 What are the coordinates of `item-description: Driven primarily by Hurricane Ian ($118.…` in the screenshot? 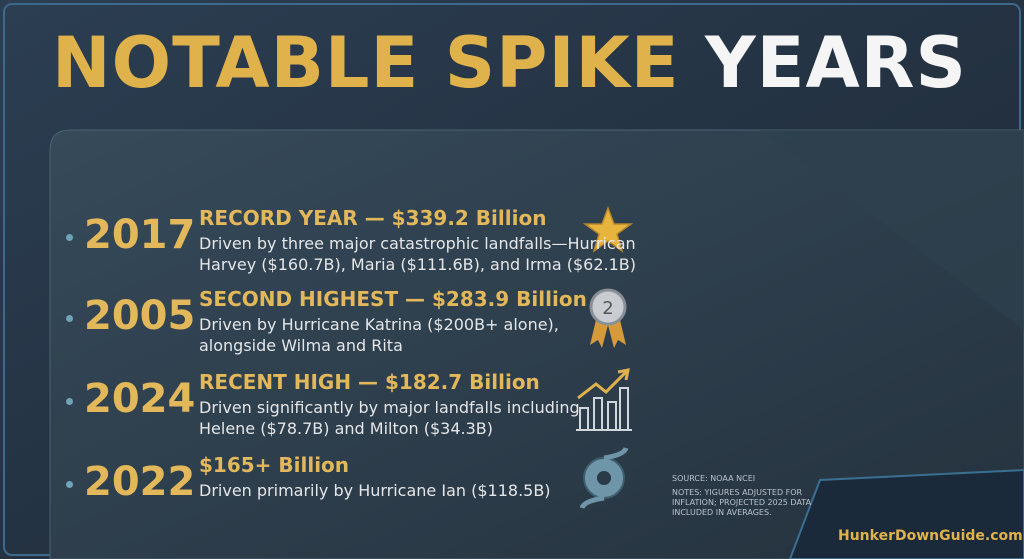 It's located at (375, 490).